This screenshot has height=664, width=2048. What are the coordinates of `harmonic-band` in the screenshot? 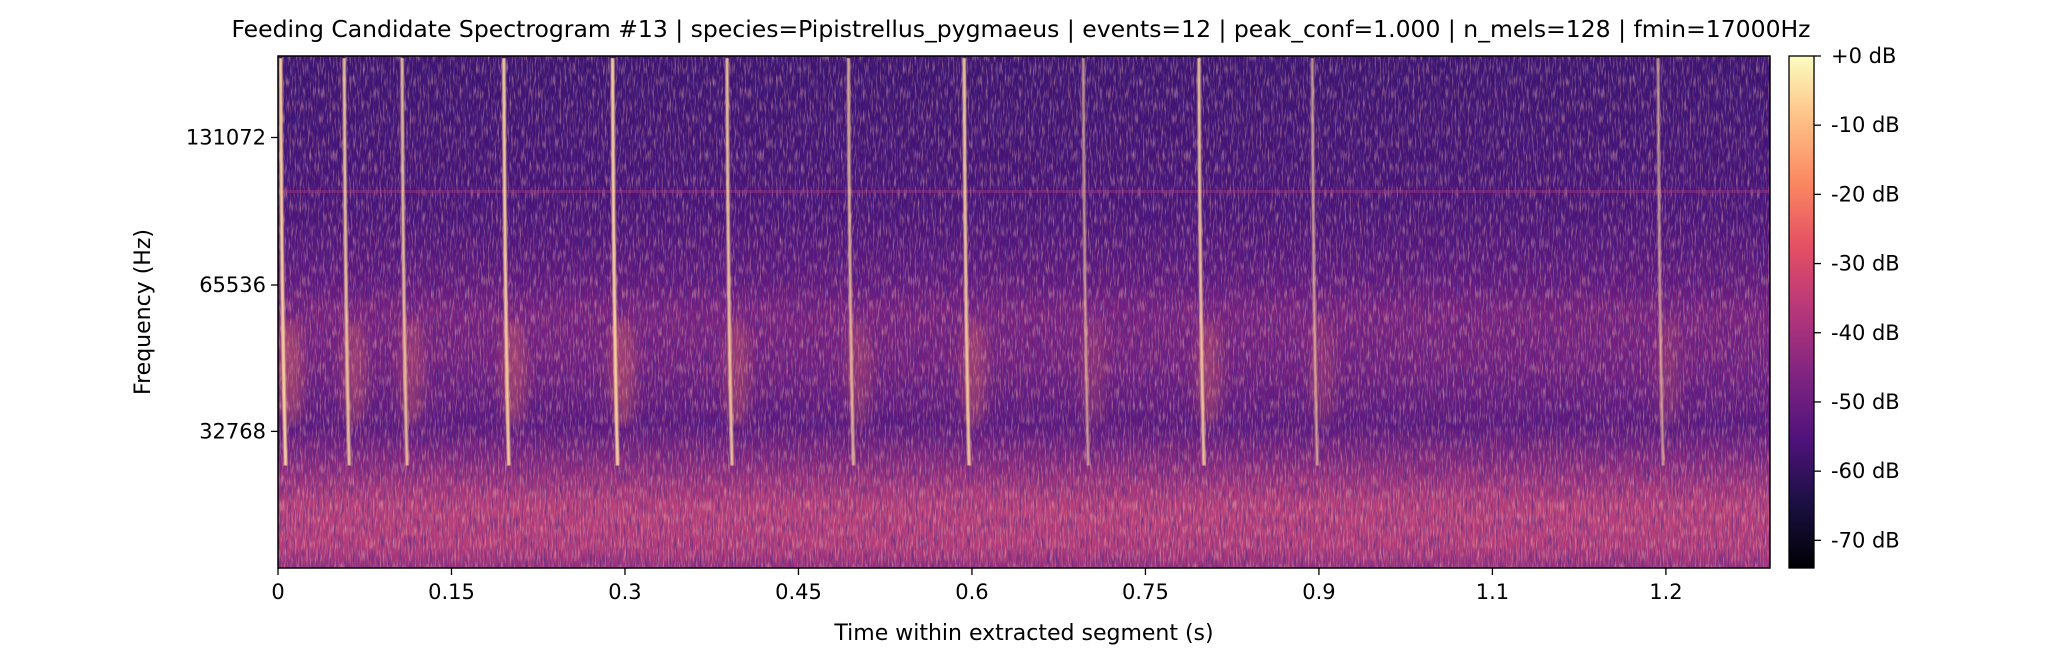 It's located at (1024, 191).